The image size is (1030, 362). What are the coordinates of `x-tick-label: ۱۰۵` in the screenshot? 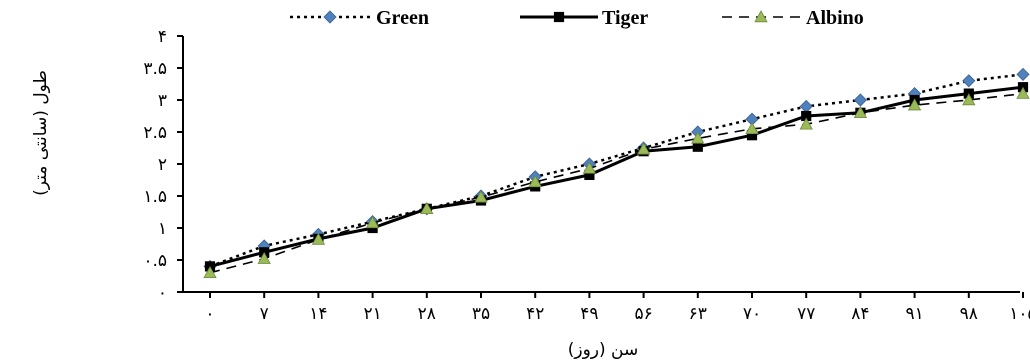 It's located at (1019, 314).